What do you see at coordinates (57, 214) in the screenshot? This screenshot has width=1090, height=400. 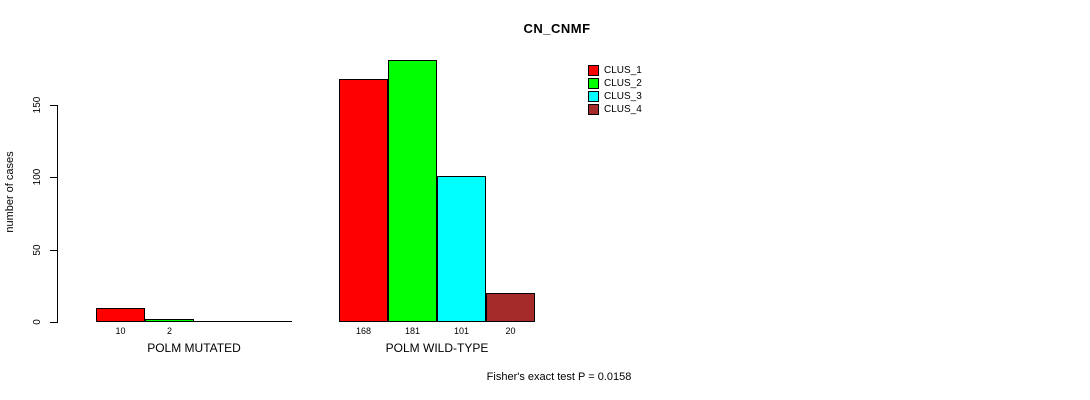 I see `y-axis-line` at bounding box center [57, 214].